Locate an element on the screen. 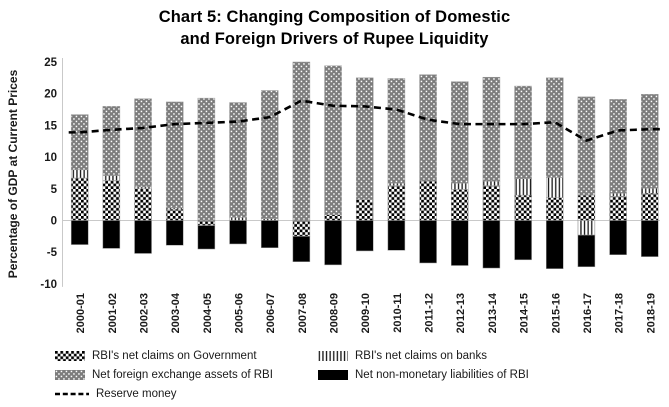 Image resolution: width=669 pixels, height=407 pixels. legend-item: Net non-monetary liabilities of RBI is located at coordinates (423, 375).